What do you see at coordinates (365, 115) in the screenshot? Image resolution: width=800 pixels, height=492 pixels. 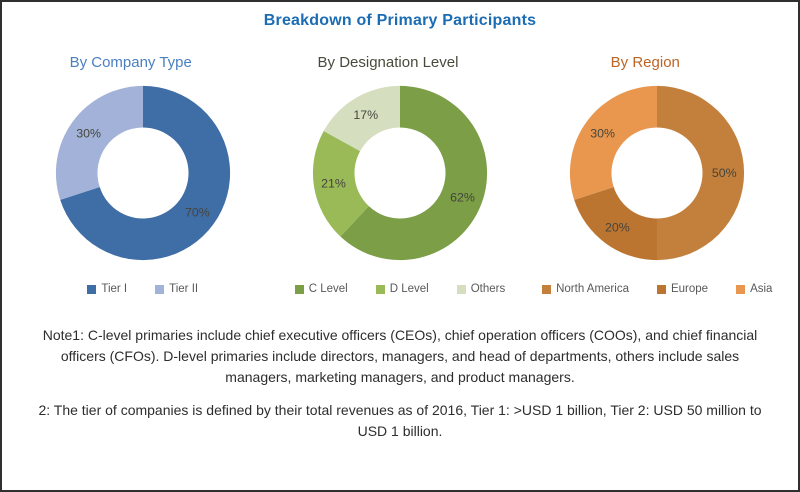 I see `slice-label-others: 17%` at bounding box center [365, 115].